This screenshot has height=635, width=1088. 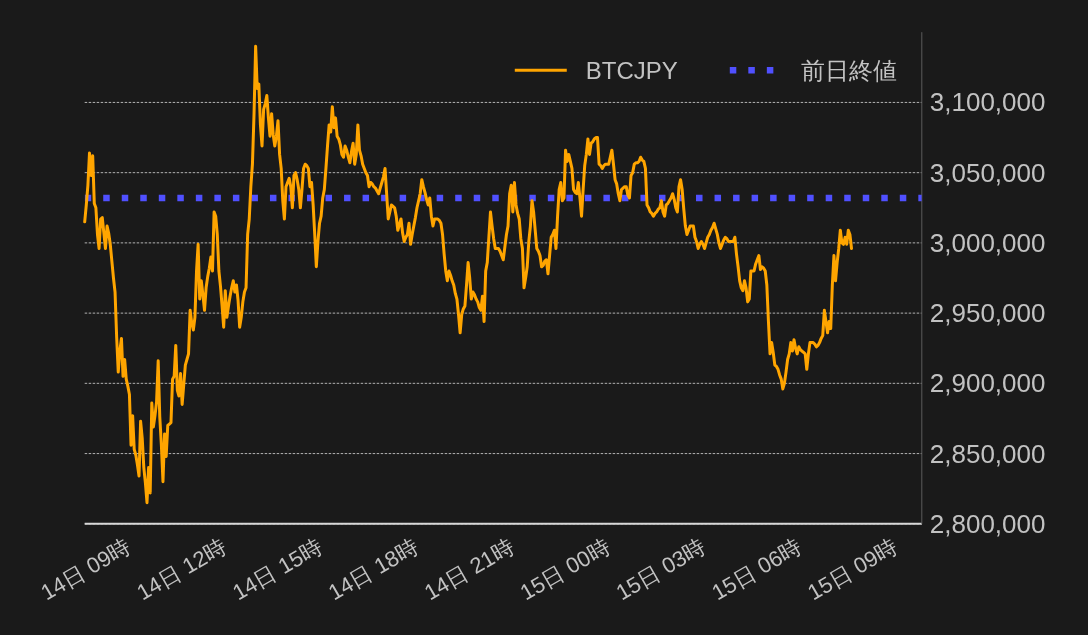 What do you see at coordinates (987, 102) in the screenshot?
I see `y-tick-label: 3,100,000` at bounding box center [987, 102].